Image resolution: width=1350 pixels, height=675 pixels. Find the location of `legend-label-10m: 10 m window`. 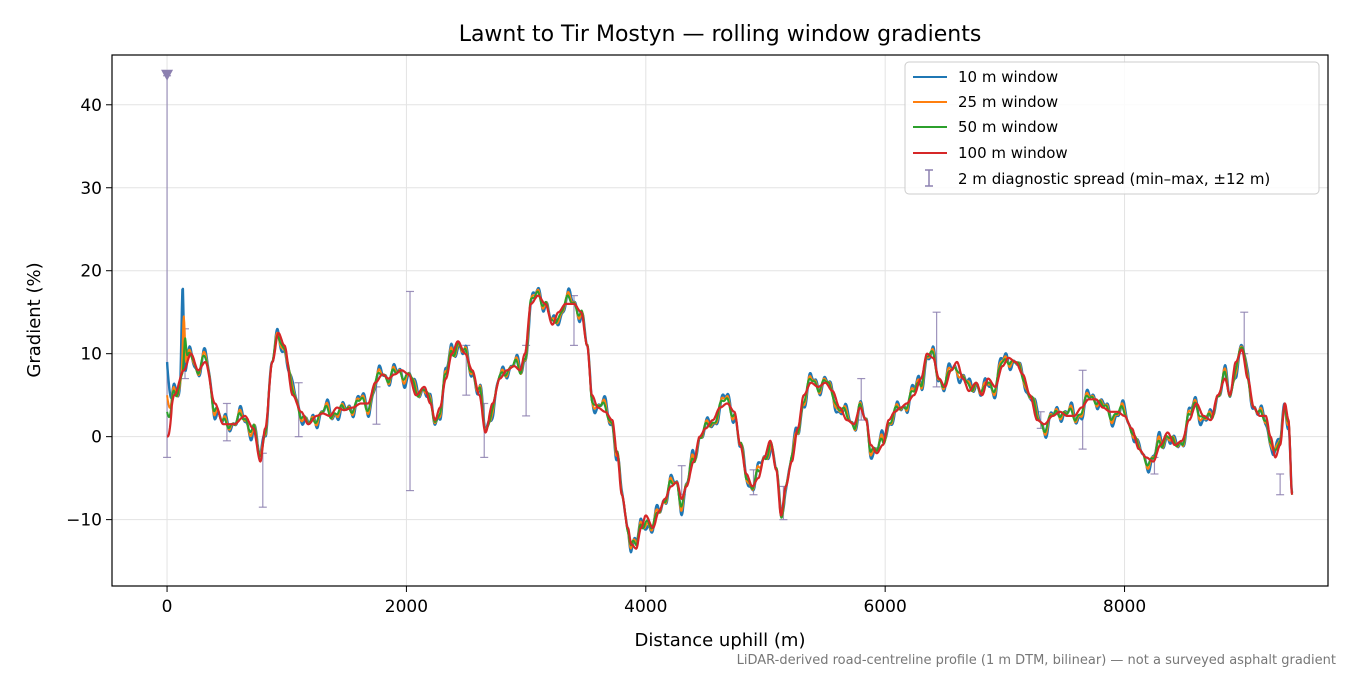

legend-label-10m: 10 m window is located at coordinates (1008, 77).